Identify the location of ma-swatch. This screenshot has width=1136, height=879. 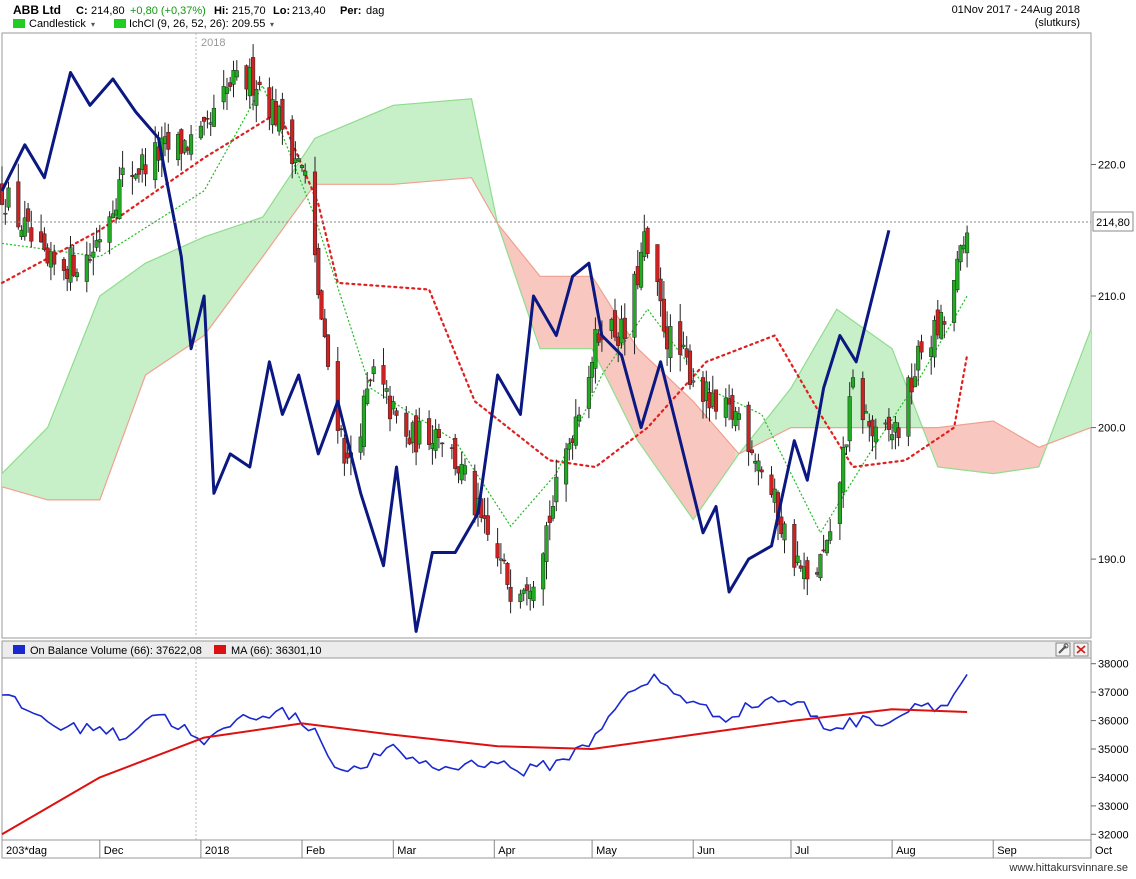
(220, 649).